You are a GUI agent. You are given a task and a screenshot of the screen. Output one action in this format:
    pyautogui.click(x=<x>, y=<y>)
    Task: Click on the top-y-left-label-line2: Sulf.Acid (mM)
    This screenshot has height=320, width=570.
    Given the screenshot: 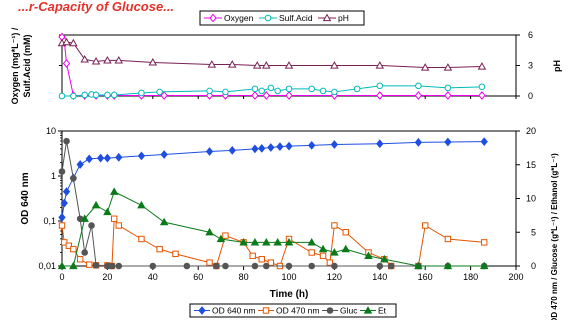 What is the action you would take?
    pyautogui.click(x=27, y=66)
    